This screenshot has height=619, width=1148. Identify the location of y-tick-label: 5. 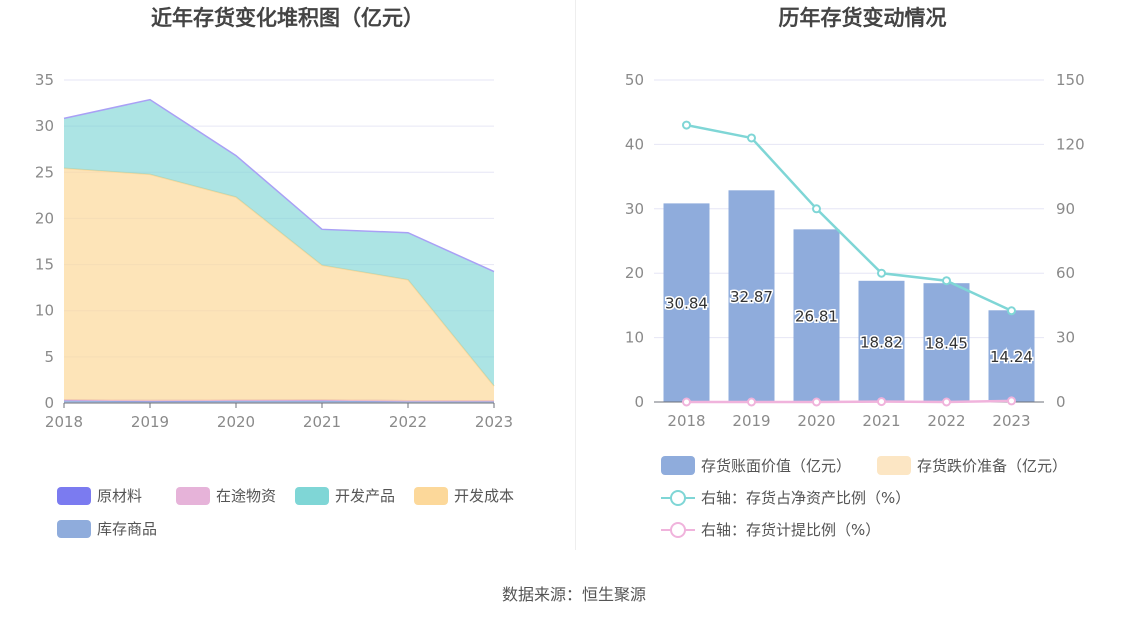
(49, 357).